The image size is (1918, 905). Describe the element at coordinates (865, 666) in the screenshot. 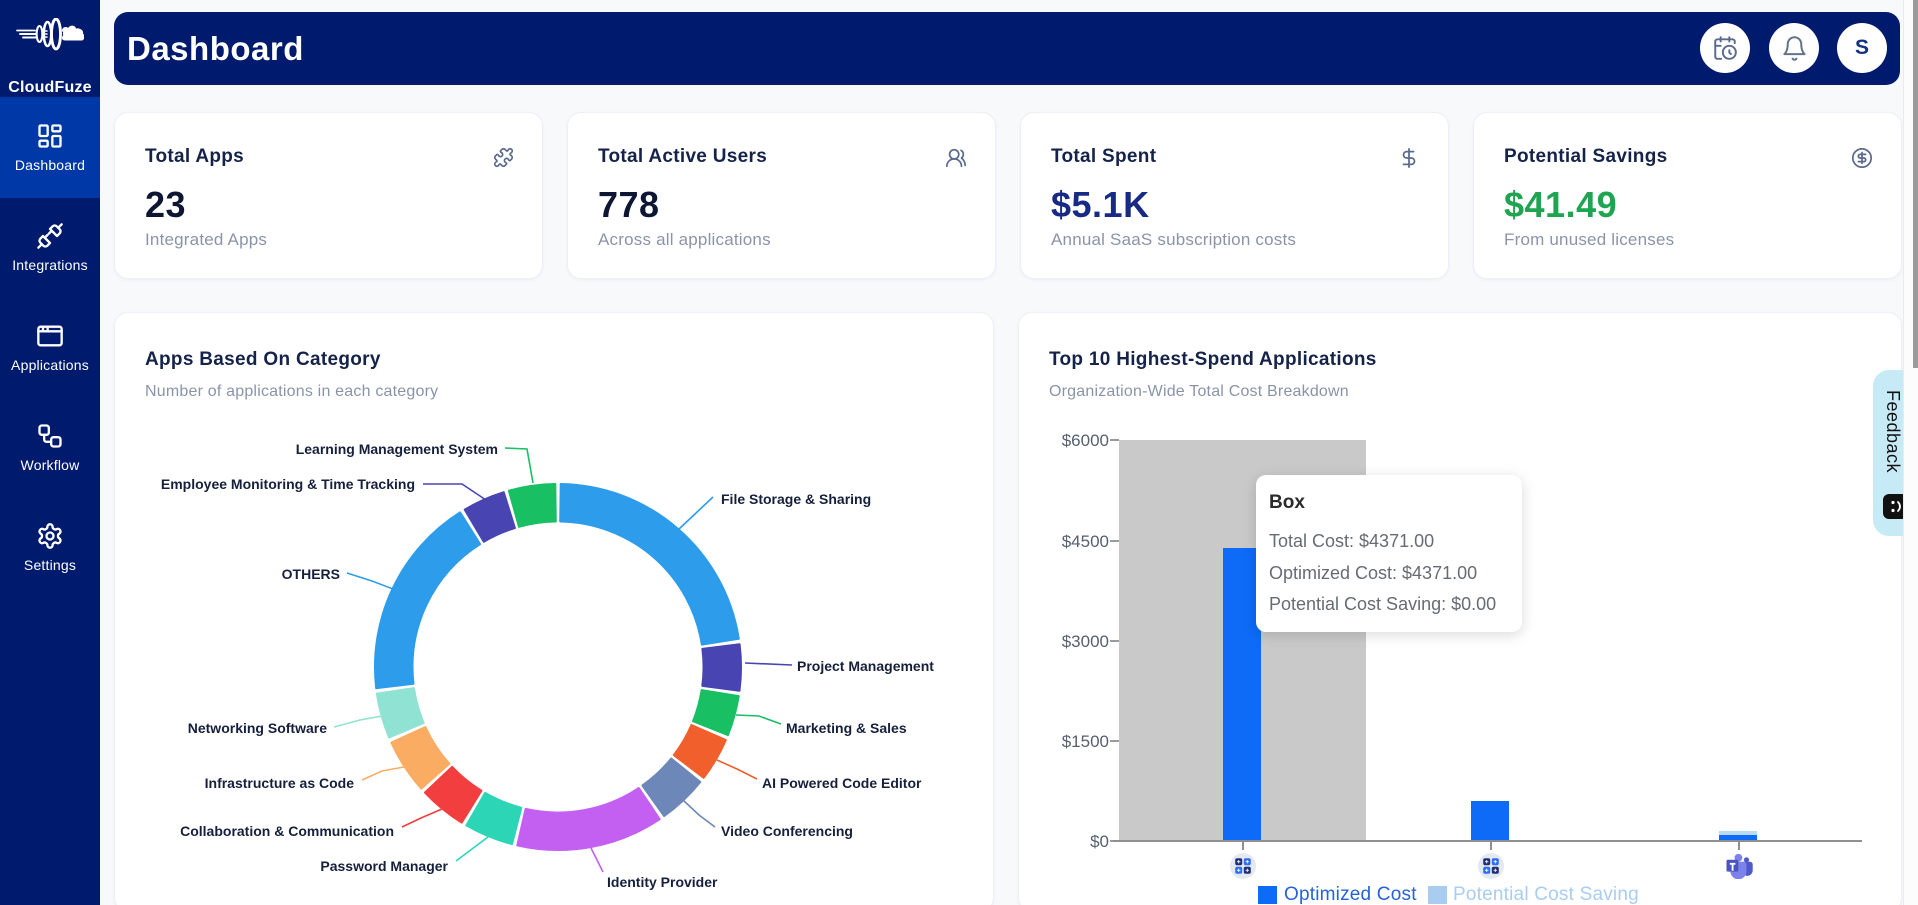

I see `svg-text: Project Management` at that location.